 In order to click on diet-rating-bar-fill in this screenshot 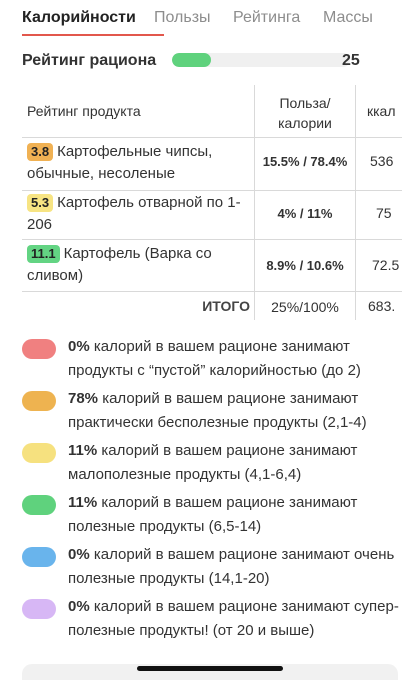, I will do `click(192, 60)`.